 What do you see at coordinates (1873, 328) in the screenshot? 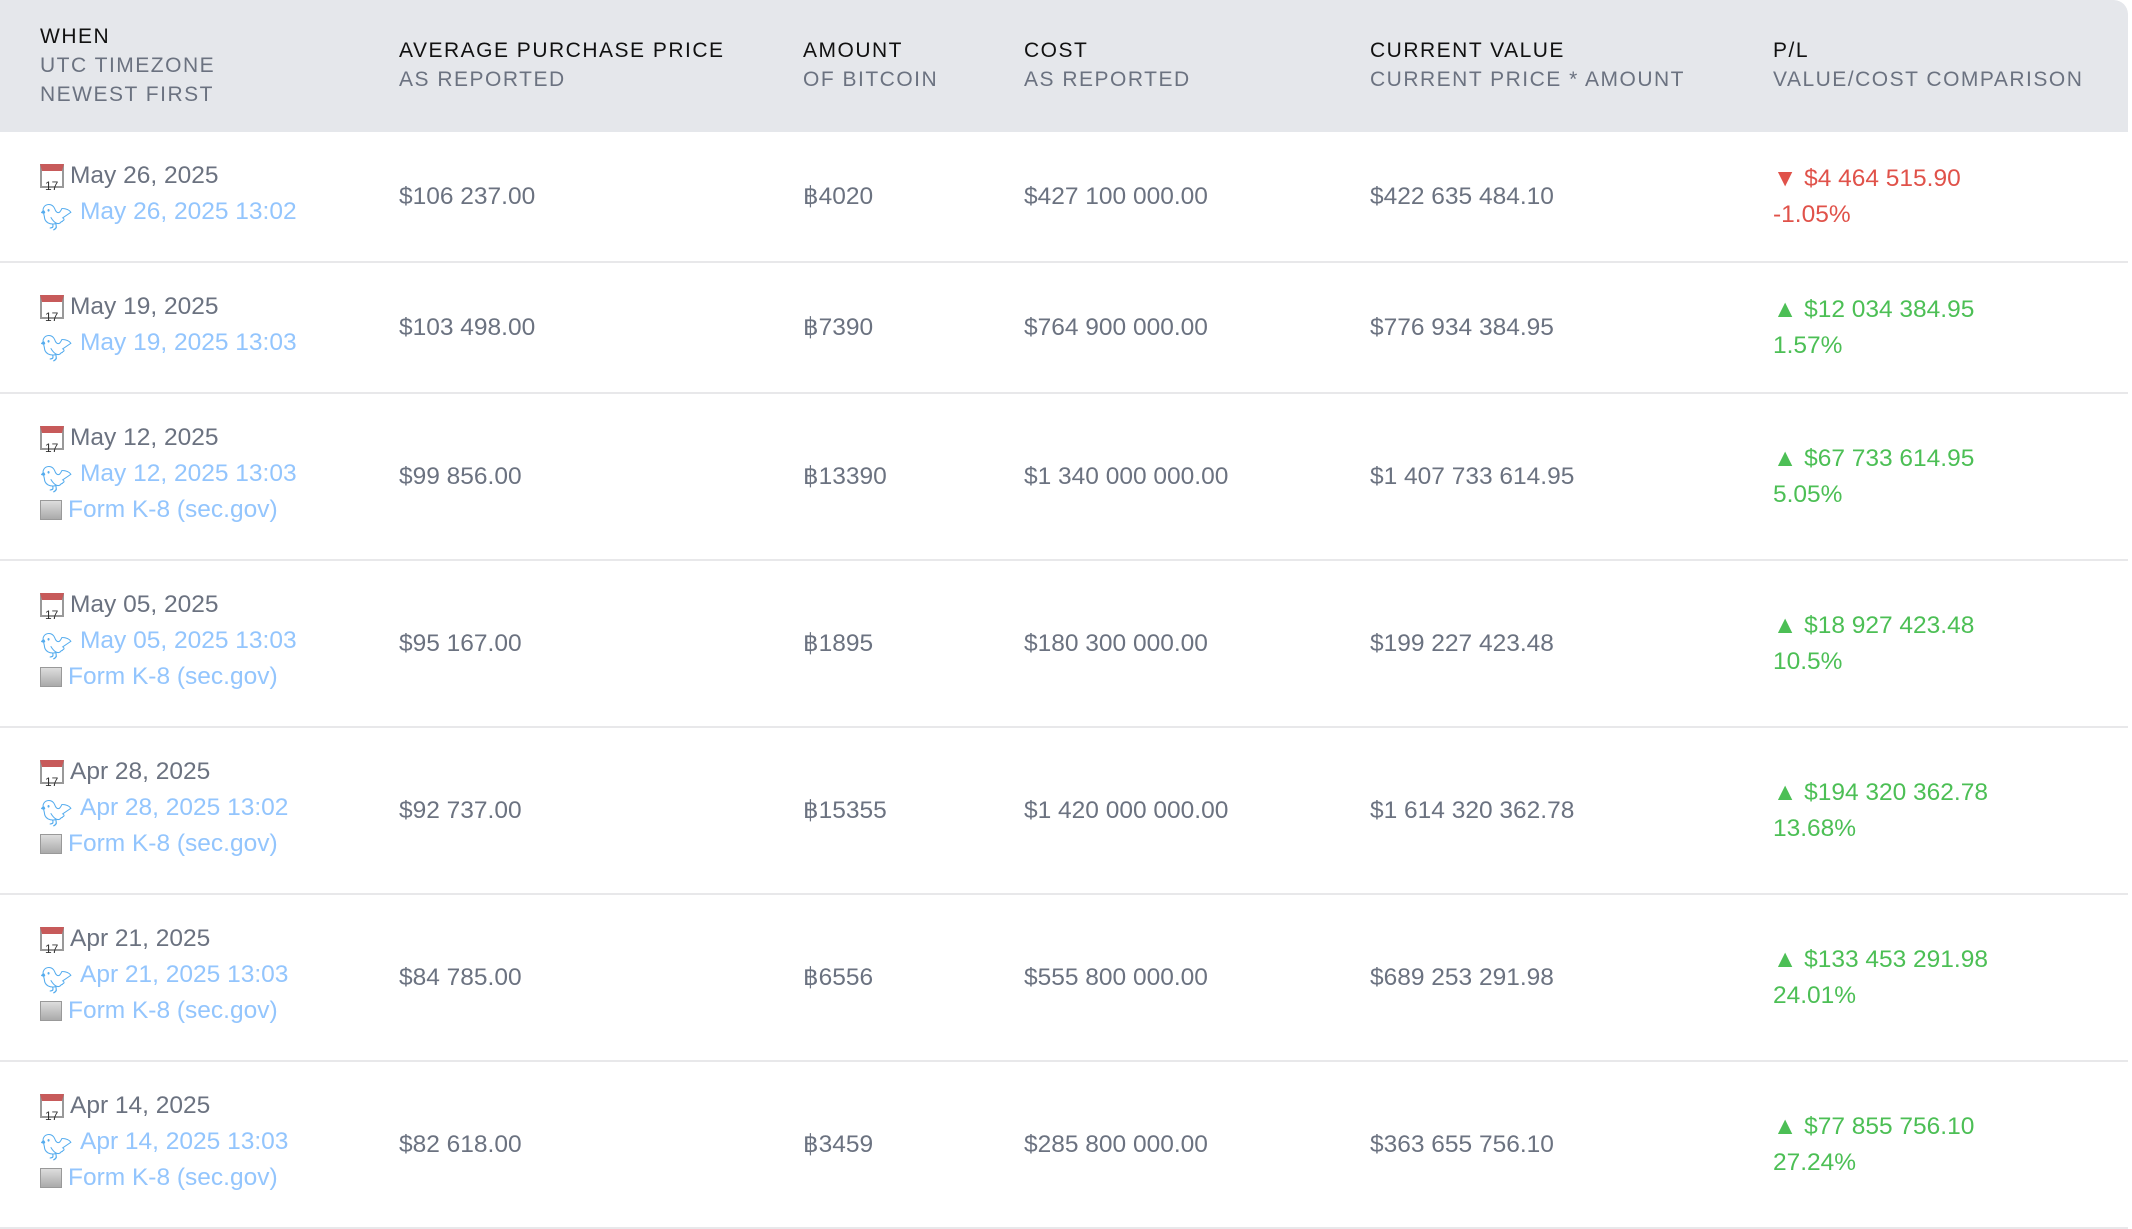
I see `pl-cell: ▲ $12 034 384.95 1.57%` at bounding box center [1873, 328].